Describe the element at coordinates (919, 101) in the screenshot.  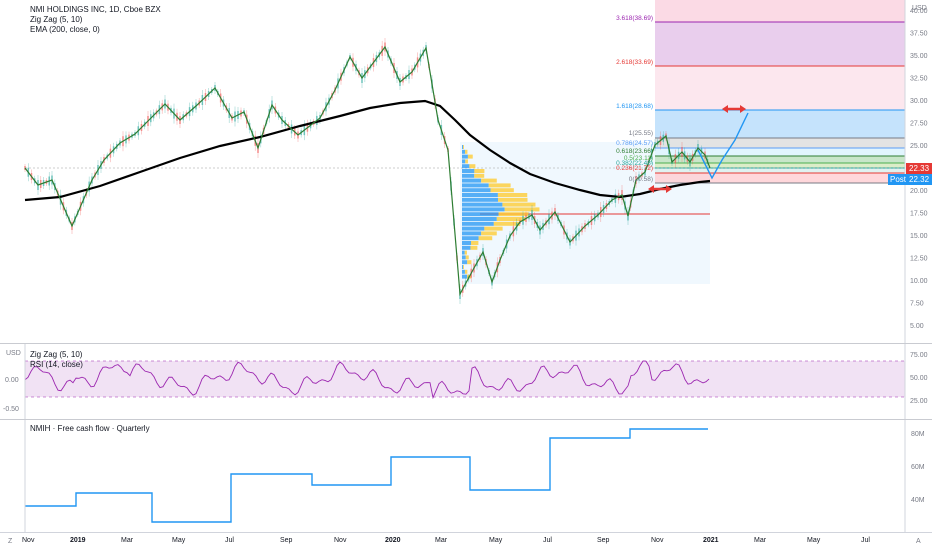
I see `price-tick: 30.00` at that location.